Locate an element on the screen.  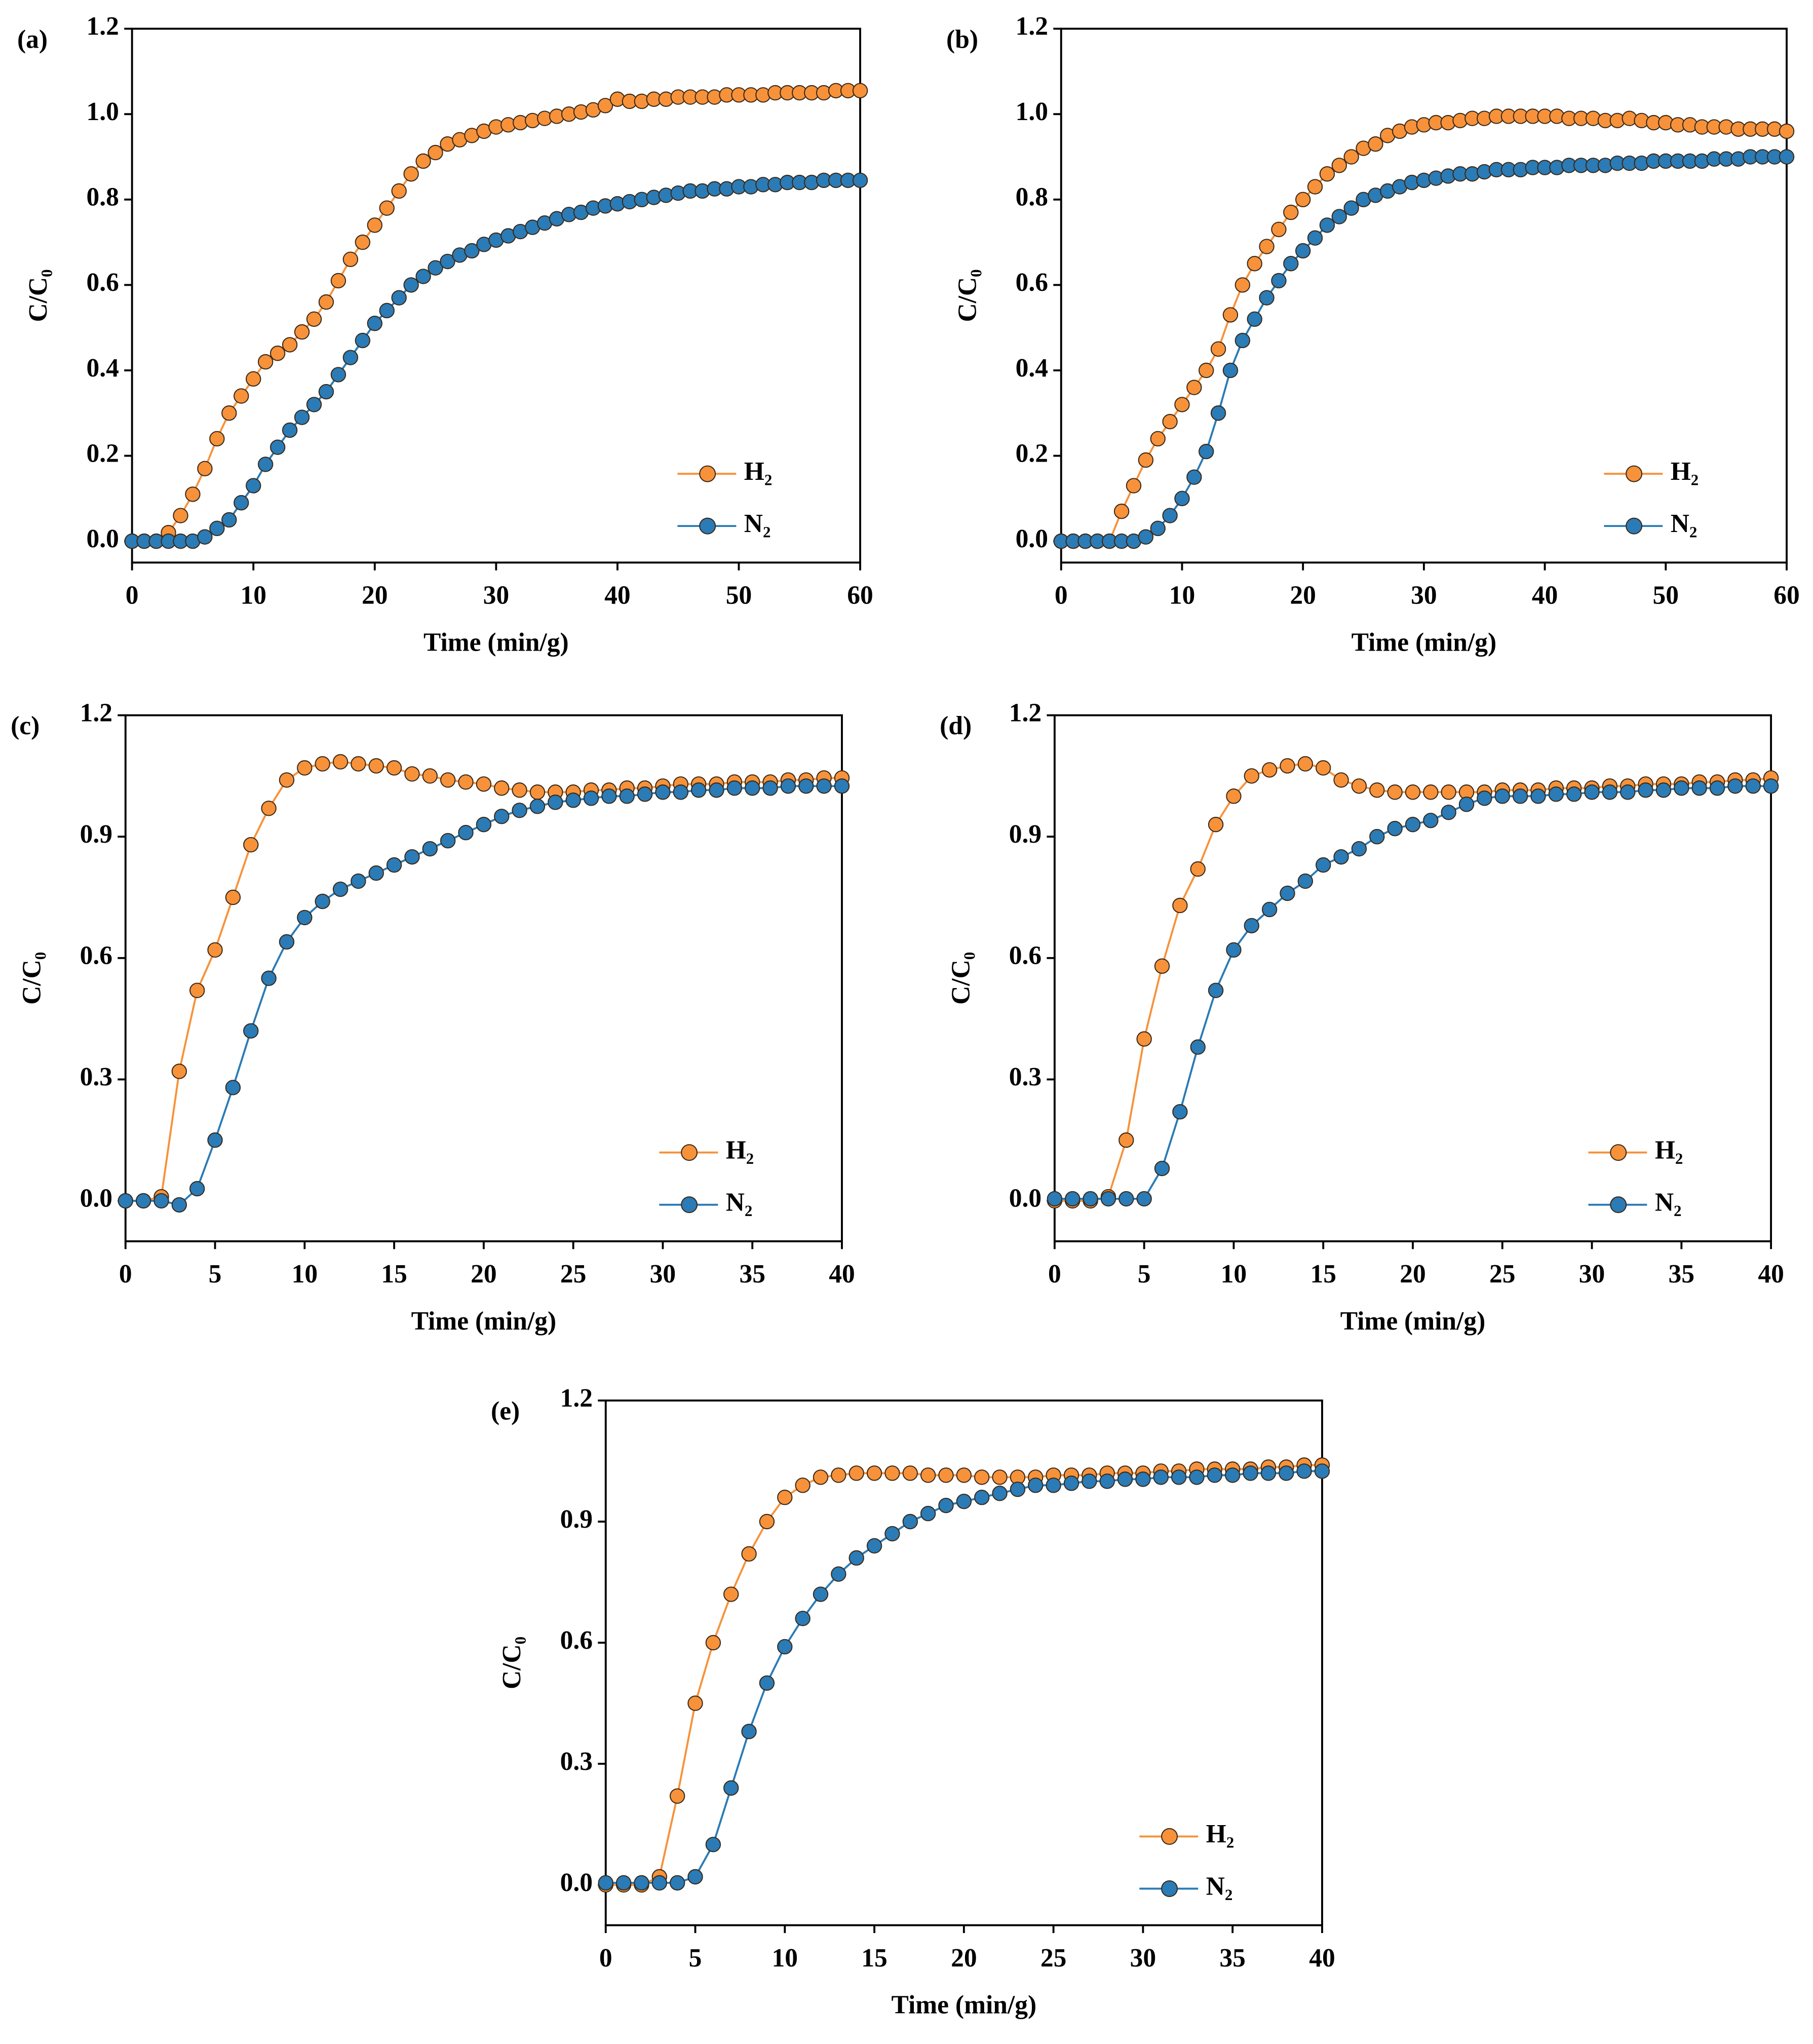
y-tick-label: 0.2 is located at coordinates (1032, 454).